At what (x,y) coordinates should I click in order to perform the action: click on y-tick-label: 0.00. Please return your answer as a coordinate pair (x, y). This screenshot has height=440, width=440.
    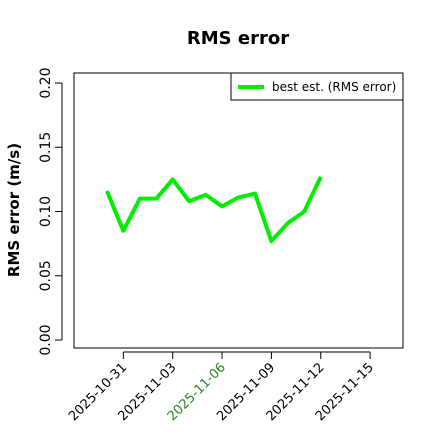
    Looking at the image, I should click on (46, 339).